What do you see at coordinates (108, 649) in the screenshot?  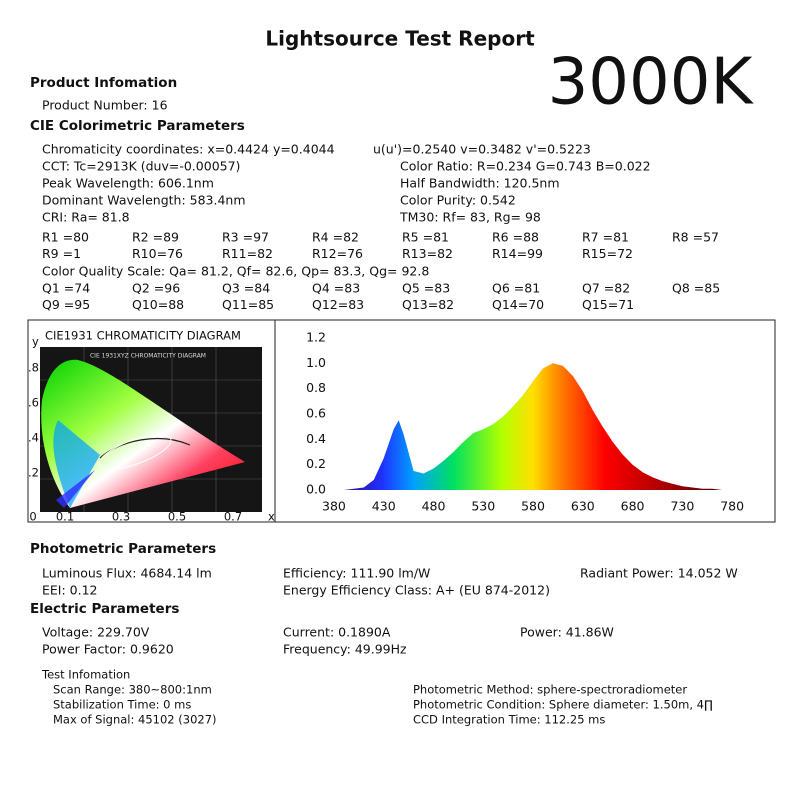 I see `field: Power Factor: 0.9620` at bounding box center [108, 649].